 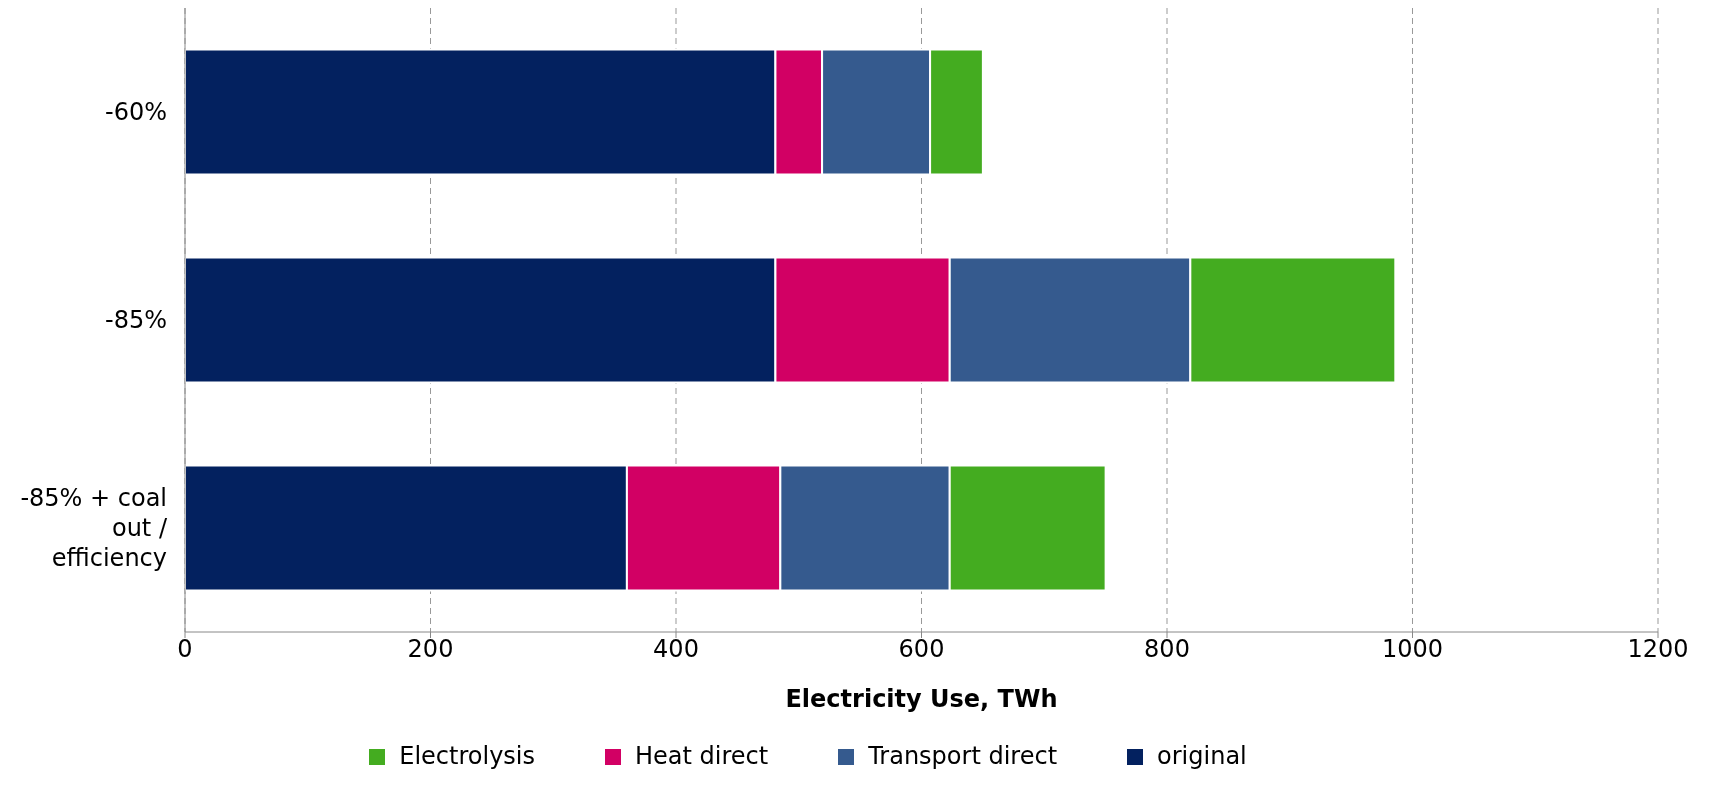 What do you see at coordinates (185, 649) in the screenshot?
I see `x-tick-label: 0` at bounding box center [185, 649].